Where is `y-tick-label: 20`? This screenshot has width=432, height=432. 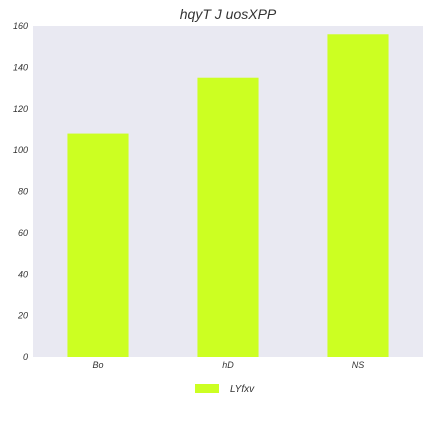
y-tick-label: 20 is located at coordinates (22, 316).